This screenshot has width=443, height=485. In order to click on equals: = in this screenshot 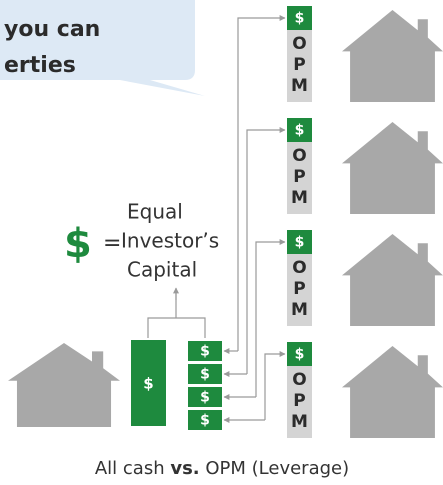, I will do `click(112, 243)`.